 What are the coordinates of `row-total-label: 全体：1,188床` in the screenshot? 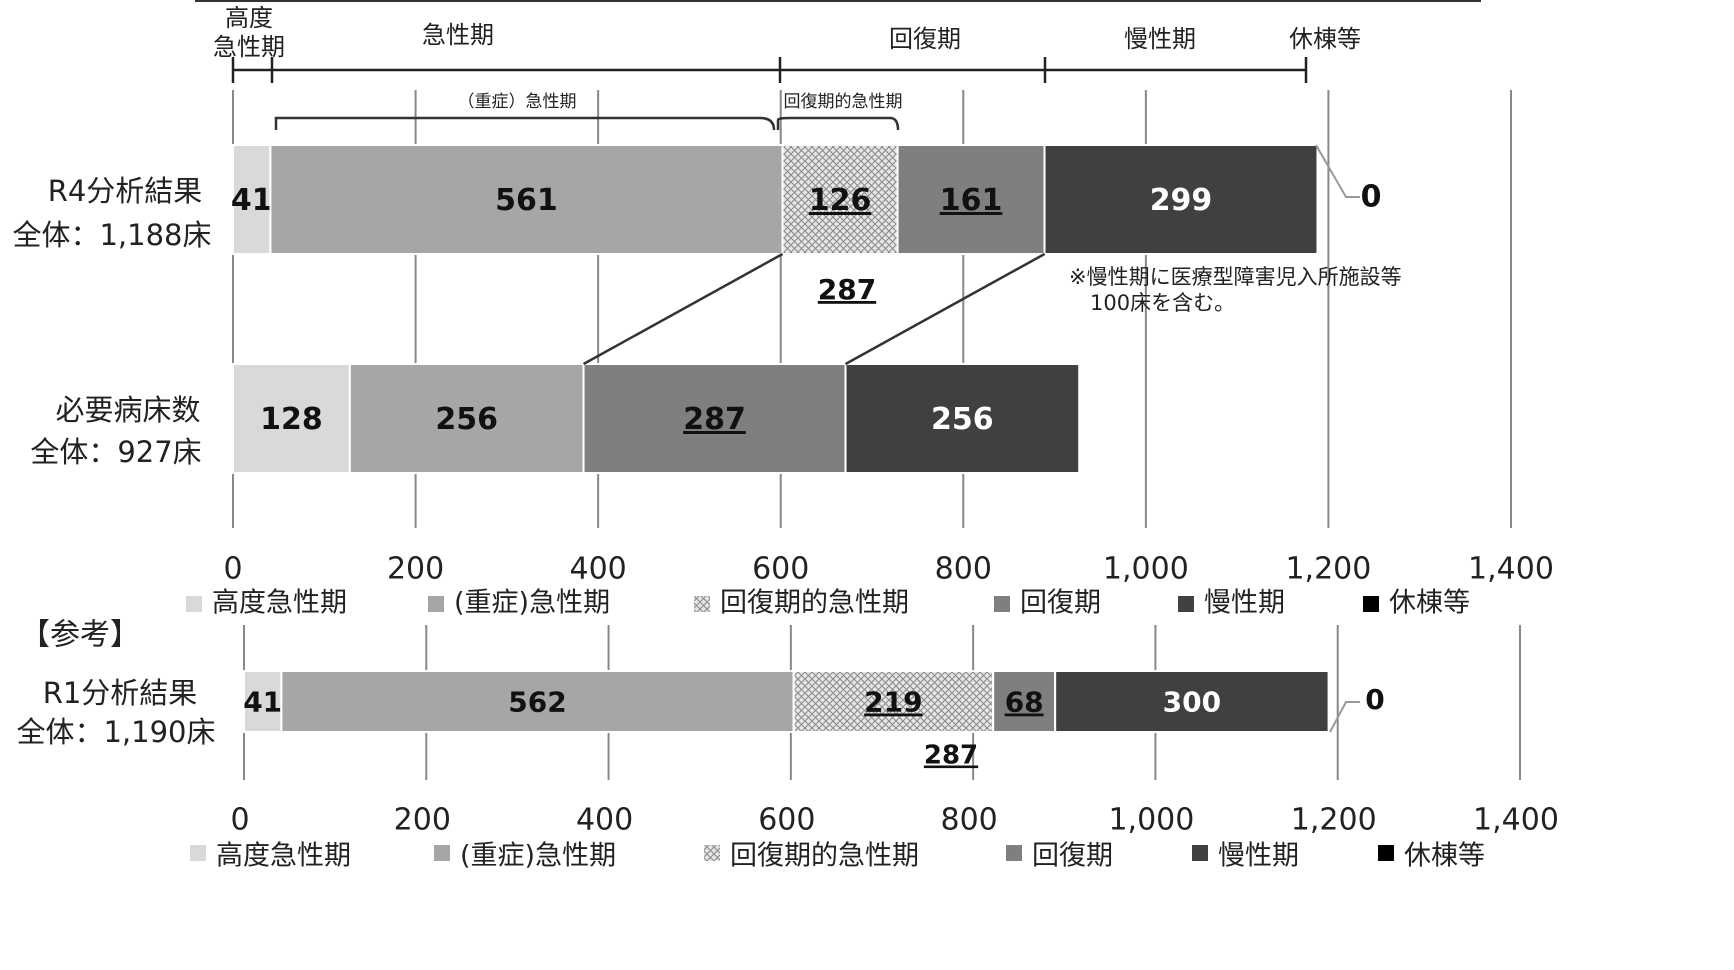 It's located at (111, 235).